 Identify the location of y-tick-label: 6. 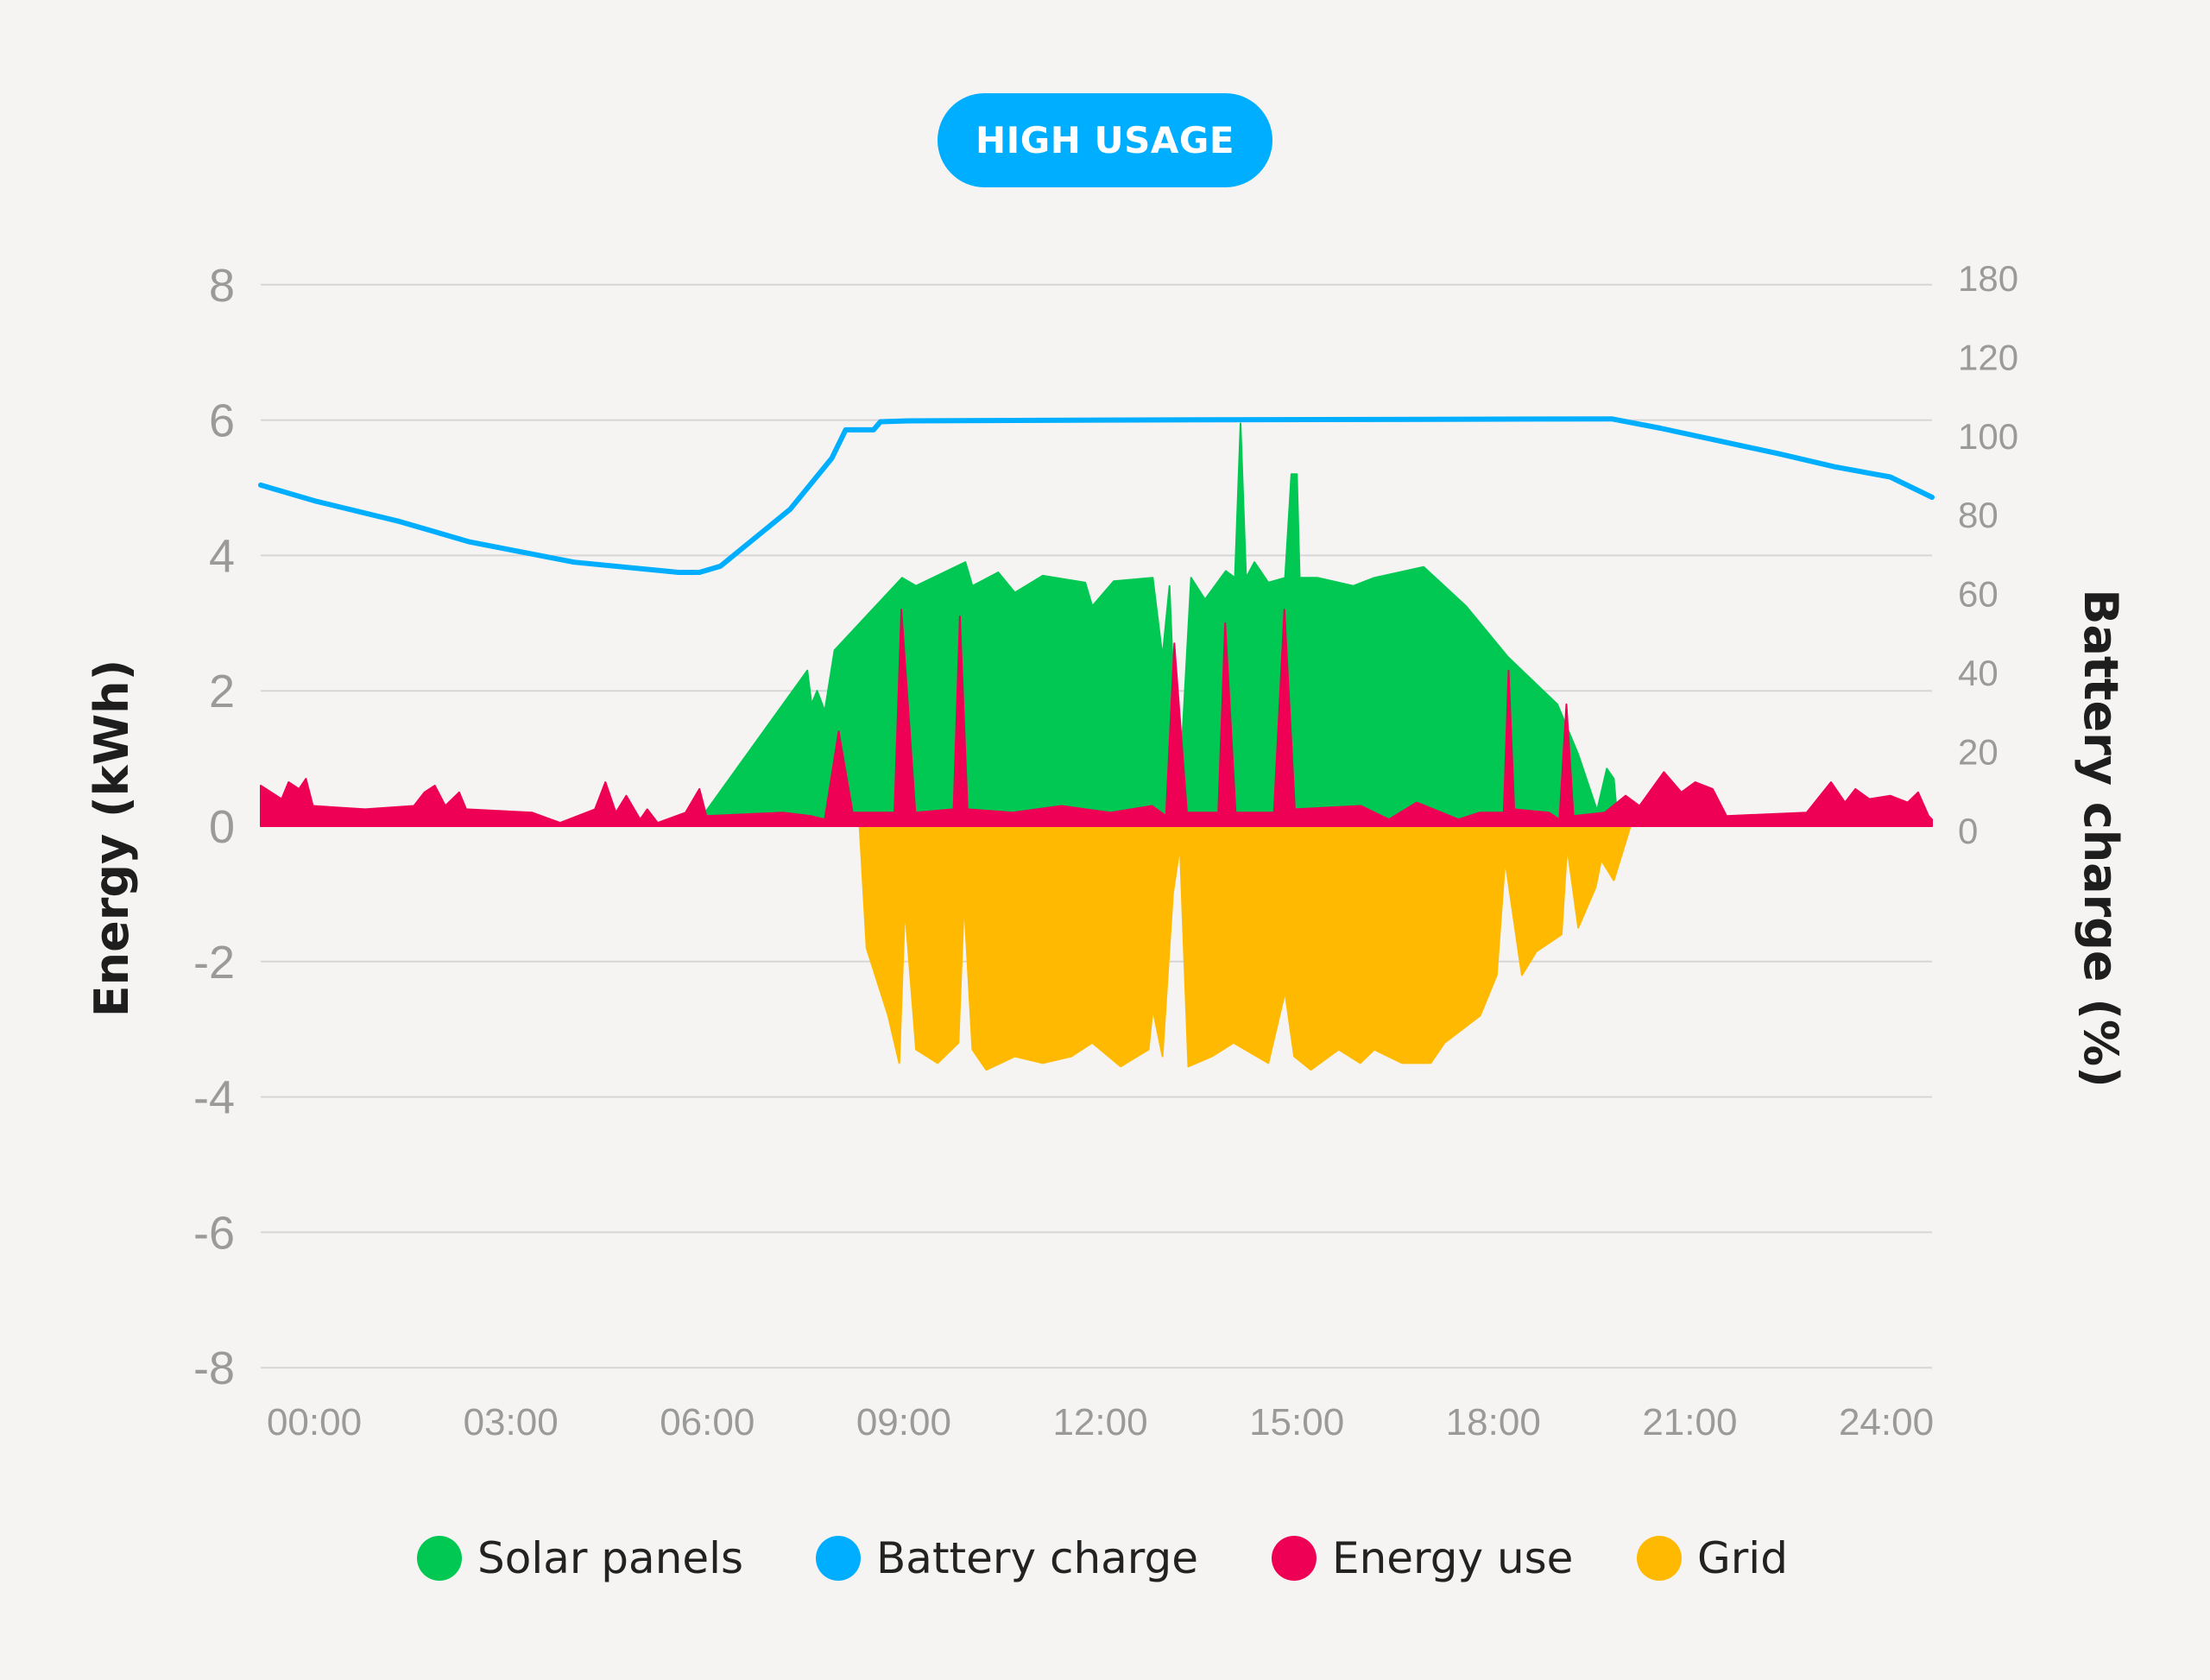
(222, 421).